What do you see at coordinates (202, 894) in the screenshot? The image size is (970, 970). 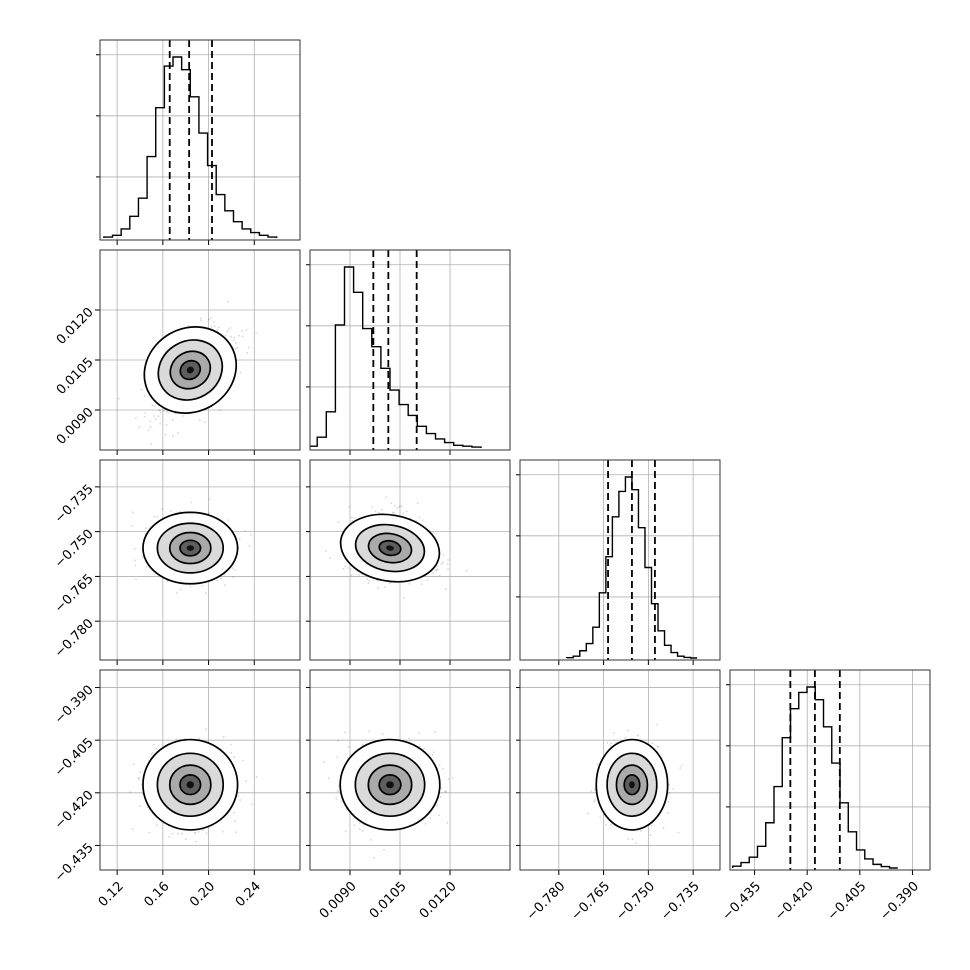 I see `x-tick-label: 0.20` at bounding box center [202, 894].